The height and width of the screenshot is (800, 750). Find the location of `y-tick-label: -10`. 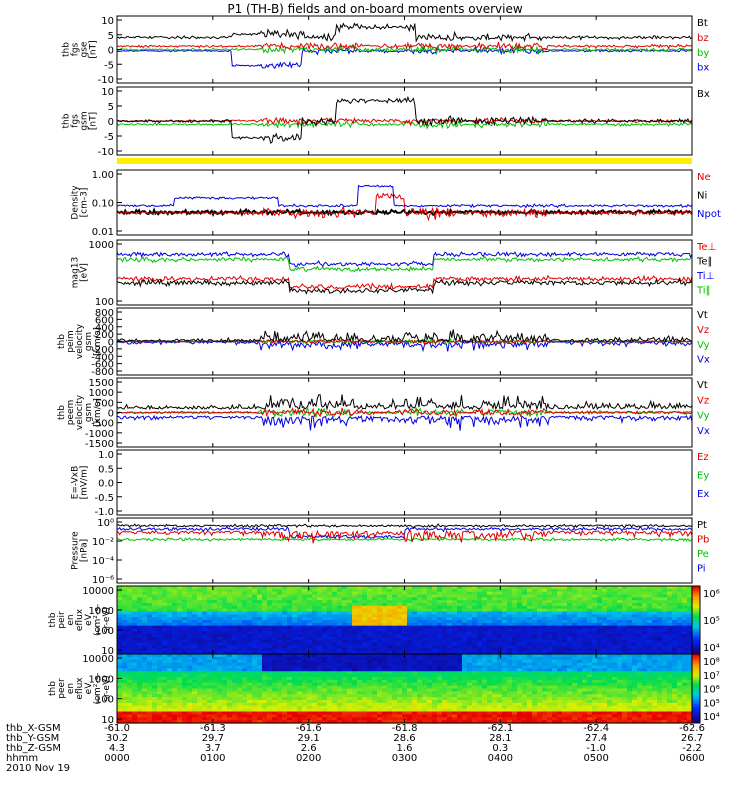

y-tick-label: -10 is located at coordinates (106, 80).